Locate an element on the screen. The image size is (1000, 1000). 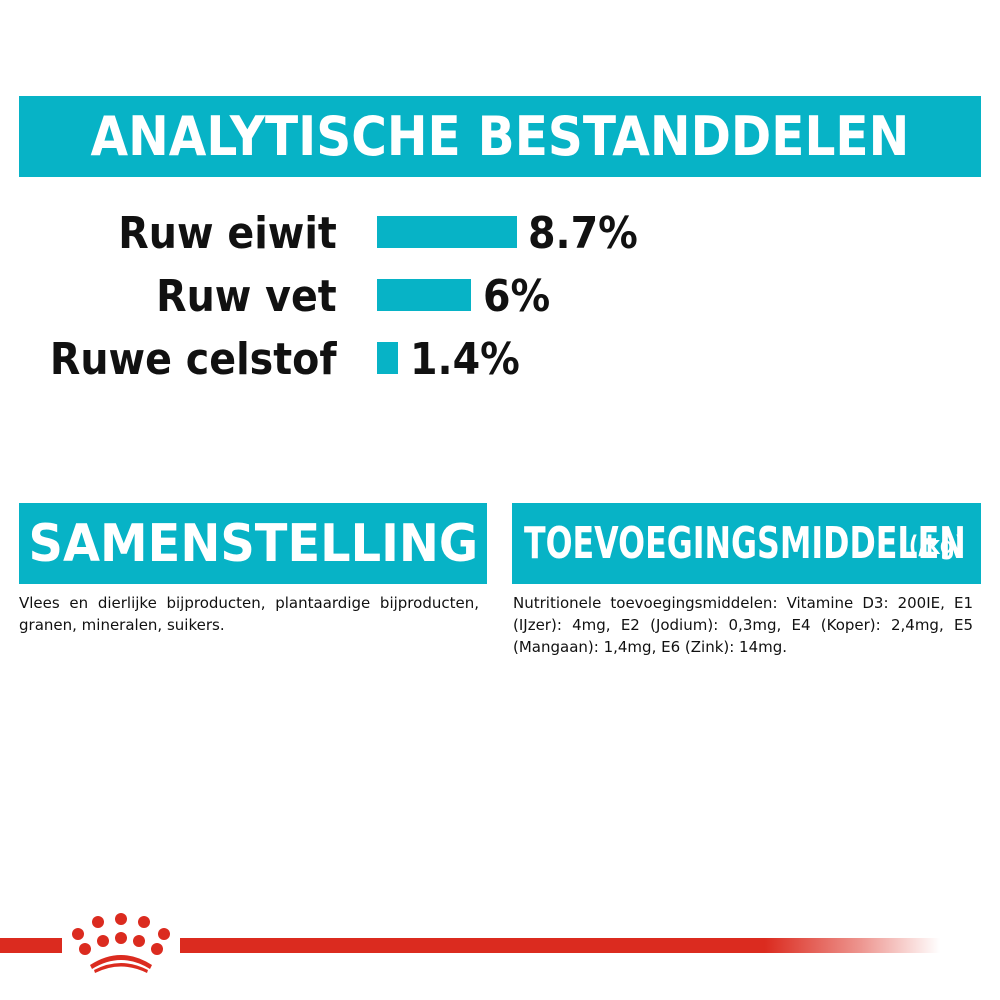
composition-header-banner: SAMENSTELLING is located at coordinates (253, 543).